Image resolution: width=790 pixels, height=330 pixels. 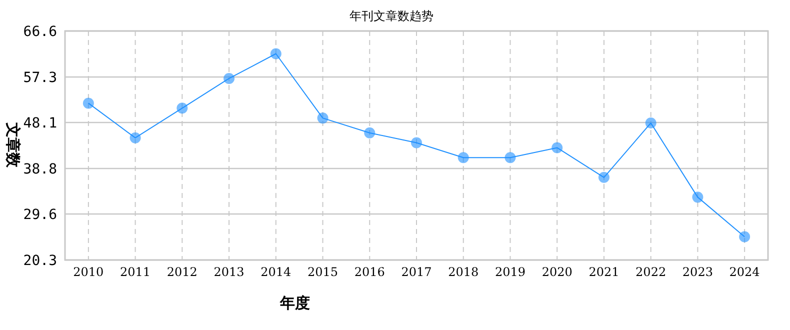 I want to click on y-tick-label: 38.8, so click(x=40, y=170).